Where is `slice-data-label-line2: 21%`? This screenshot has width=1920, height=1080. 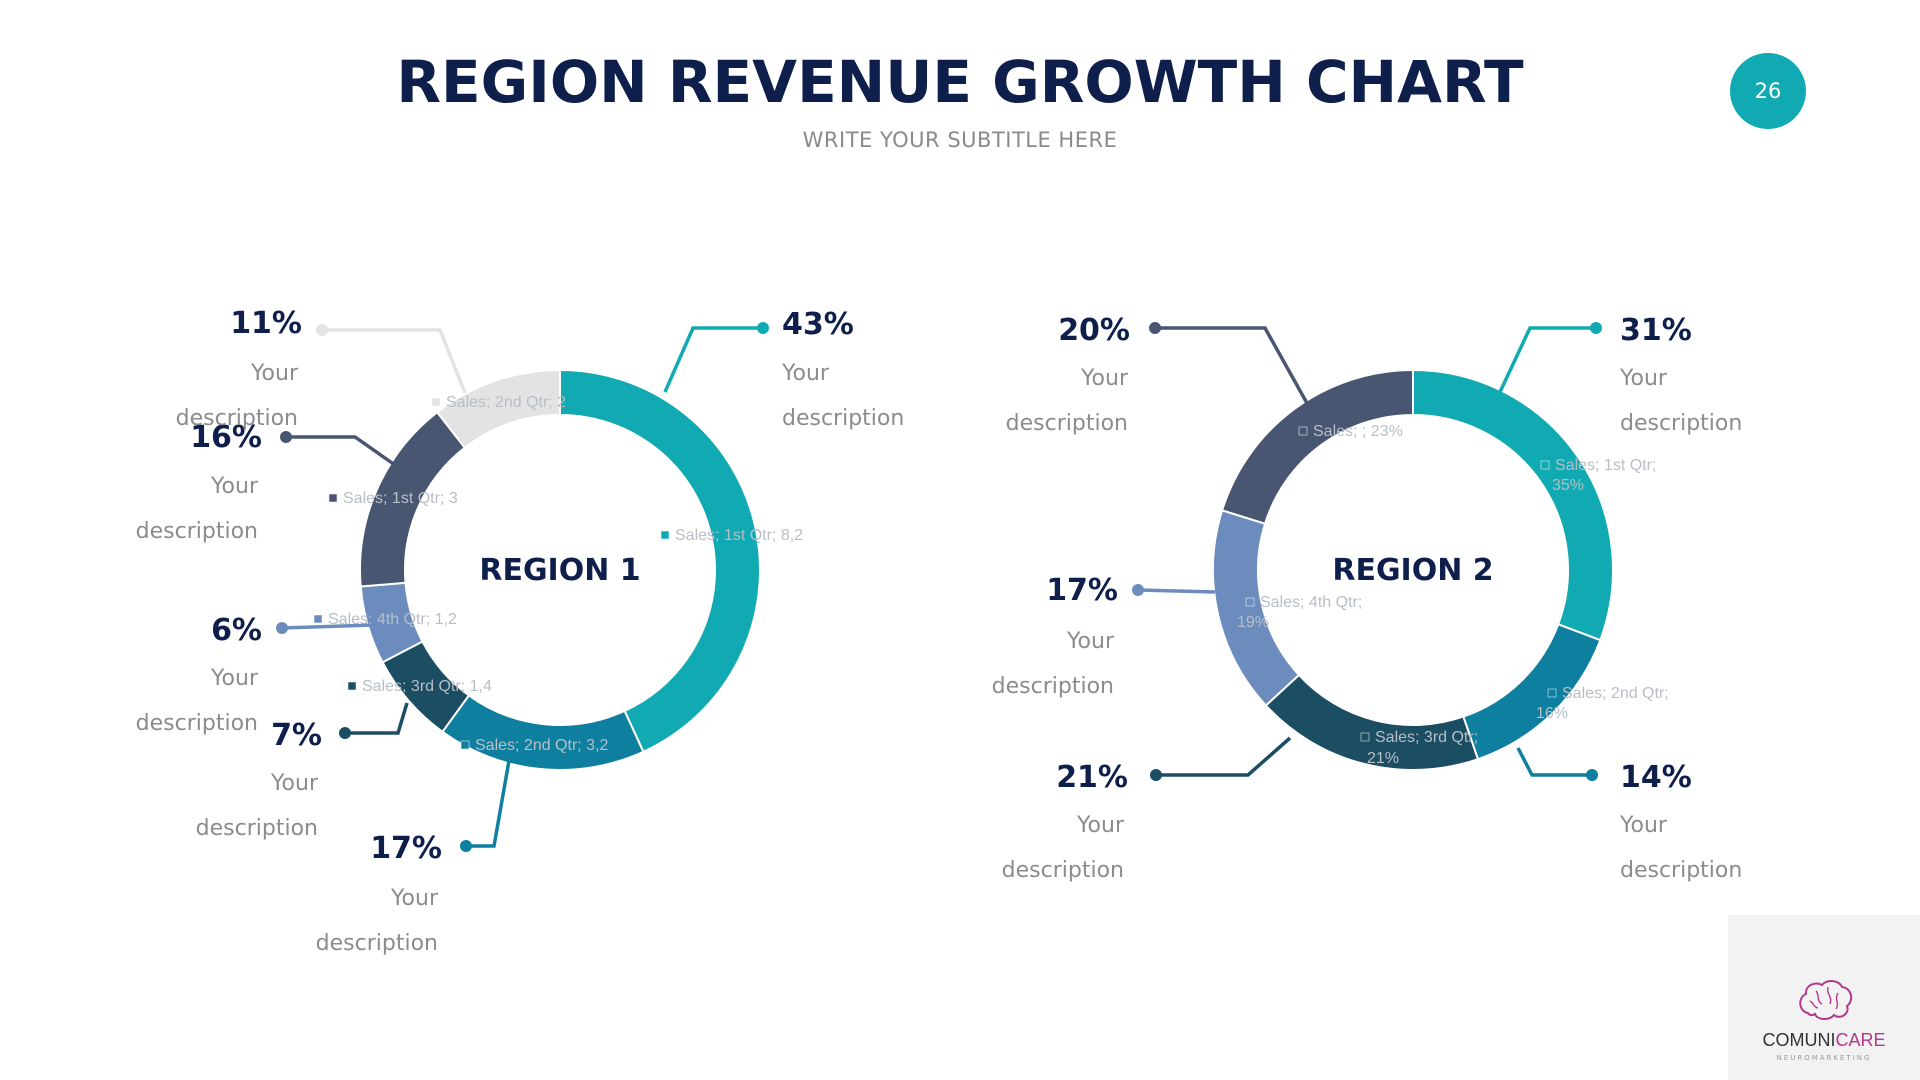
slice-data-label-line2: 21% is located at coordinates (1383, 758).